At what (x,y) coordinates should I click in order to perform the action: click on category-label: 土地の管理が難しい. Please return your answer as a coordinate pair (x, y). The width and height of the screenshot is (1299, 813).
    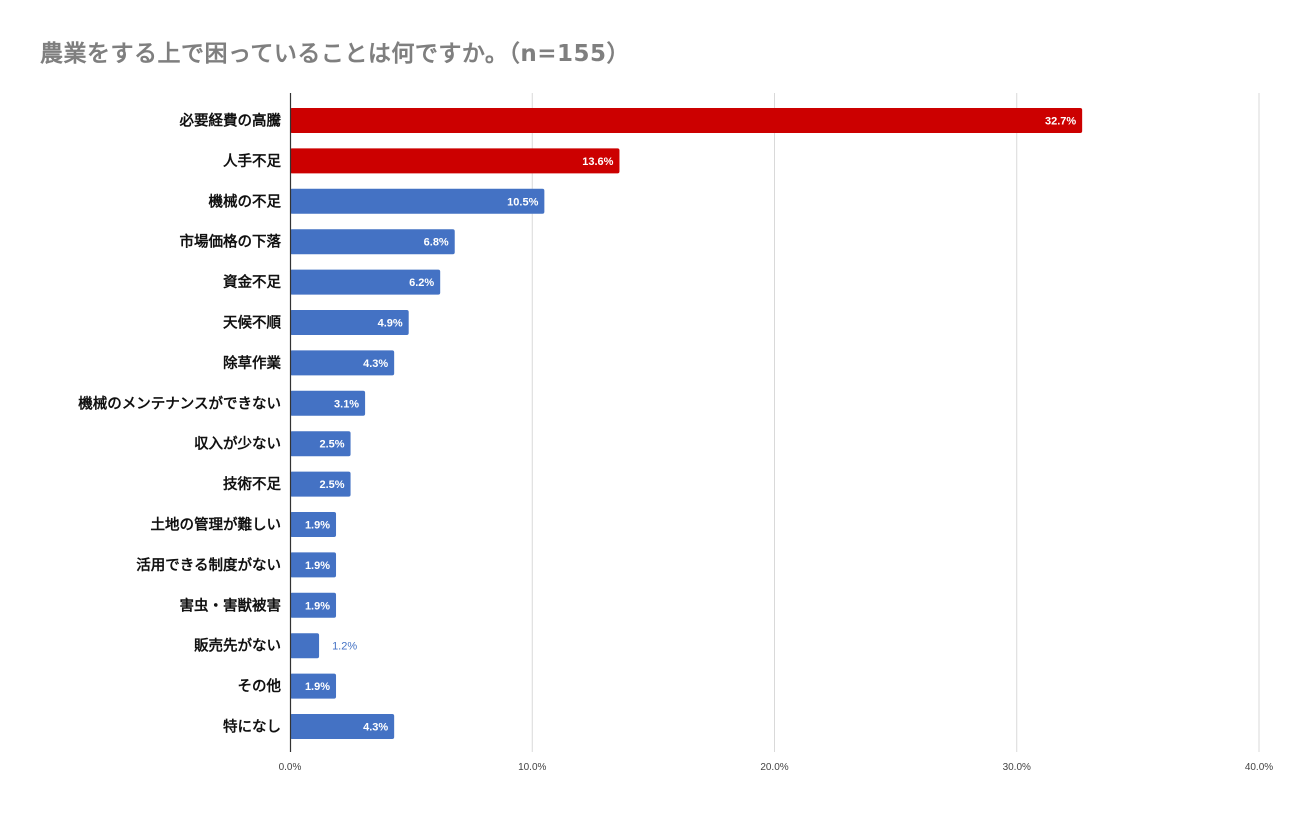
    Looking at the image, I should click on (216, 525).